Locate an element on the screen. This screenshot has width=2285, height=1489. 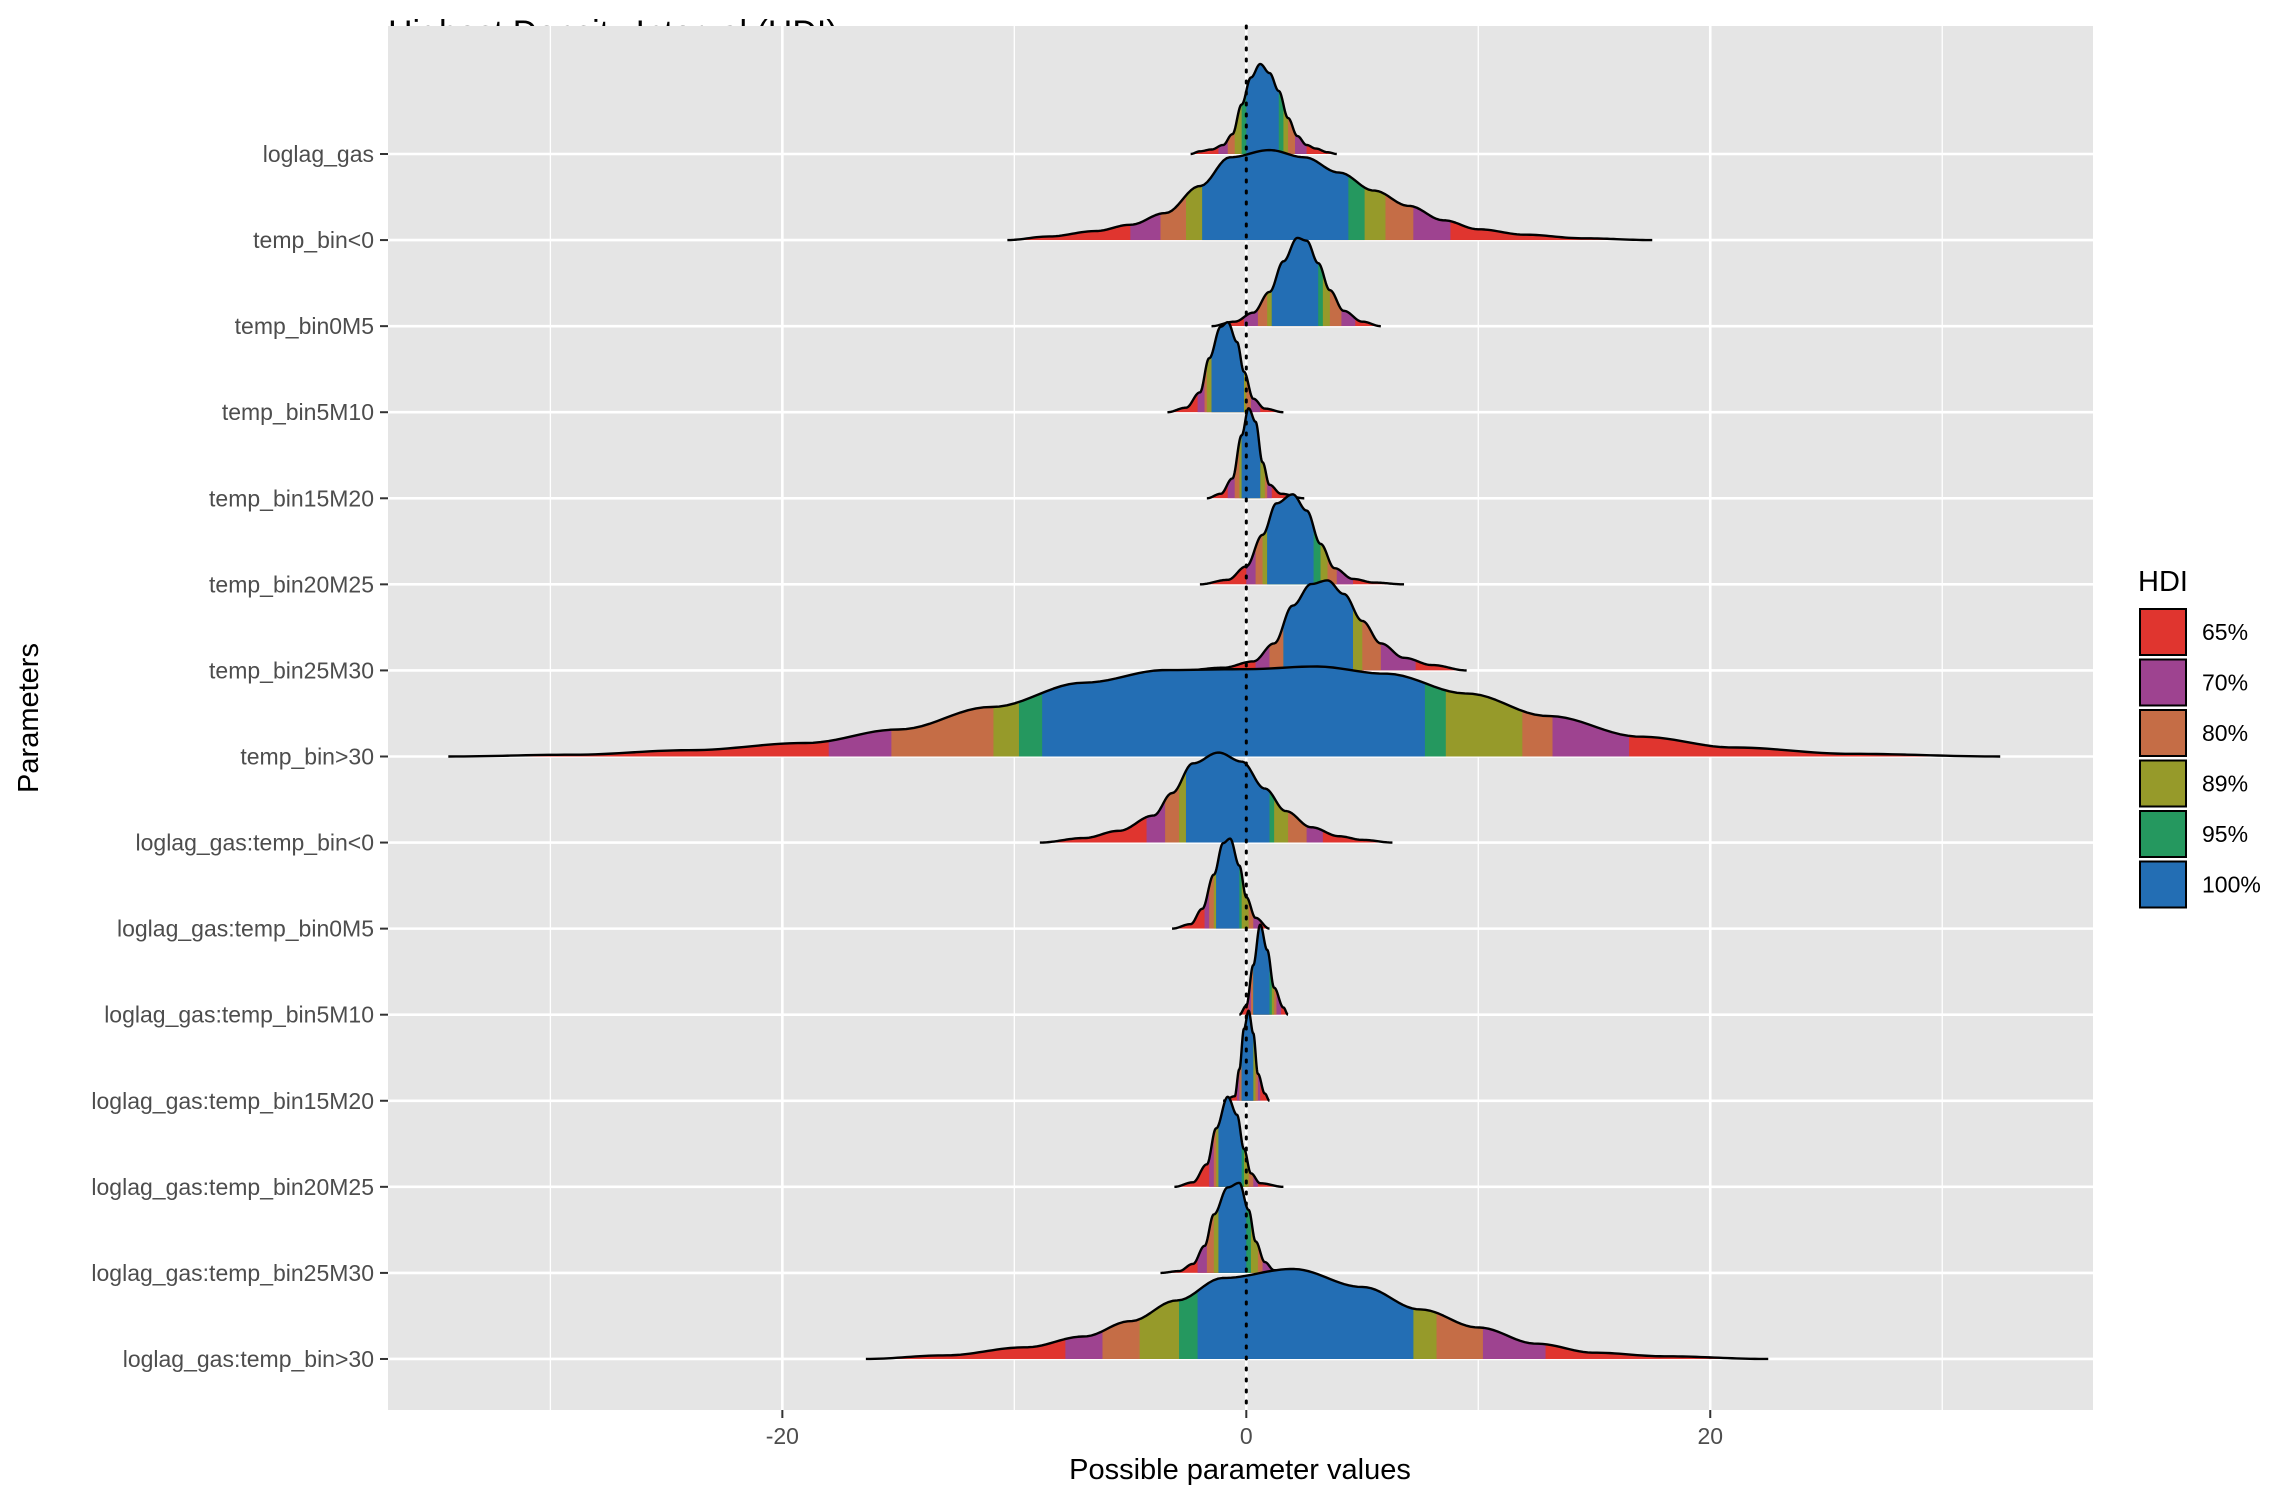
y-tick-label: temp_bin15M20 is located at coordinates (291, 498).